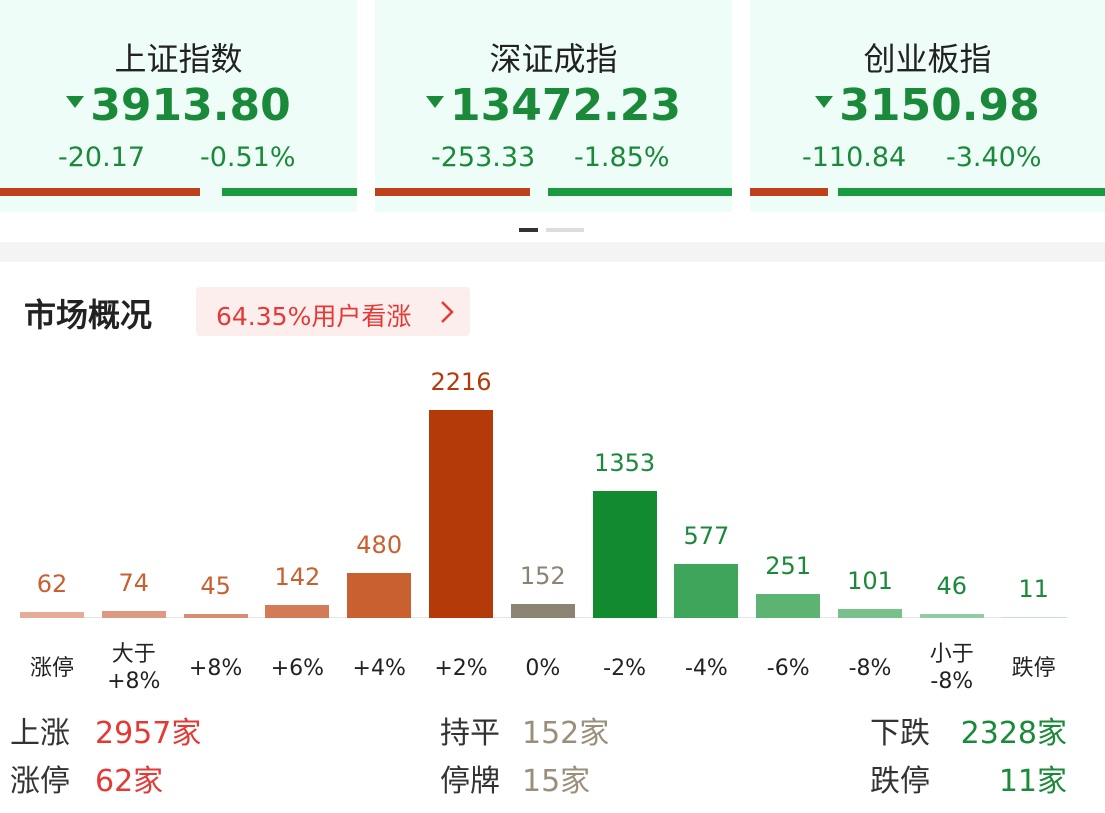 The image size is (1105, 813). Describe the element at coordinates (1033, 588) in the screenshot. I see `value-label: 11` at that location.